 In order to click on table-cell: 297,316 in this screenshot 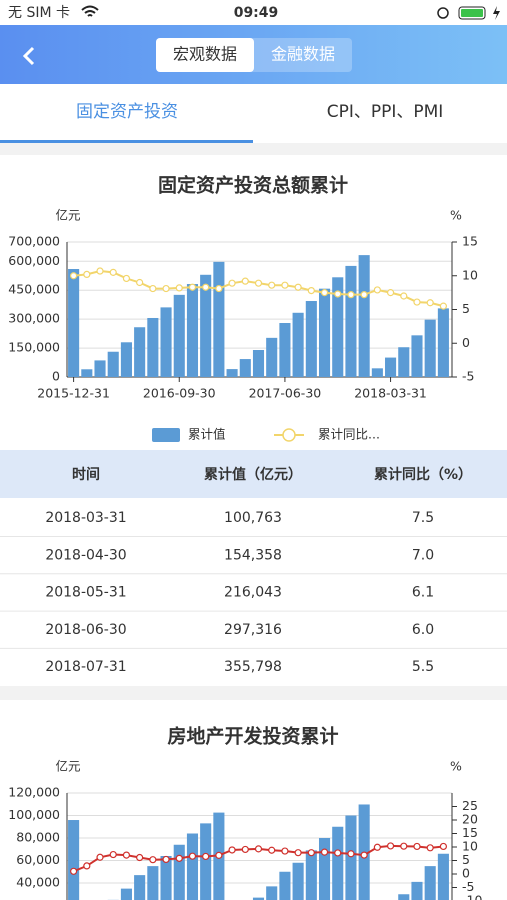, I will do `click(253, 630)`.